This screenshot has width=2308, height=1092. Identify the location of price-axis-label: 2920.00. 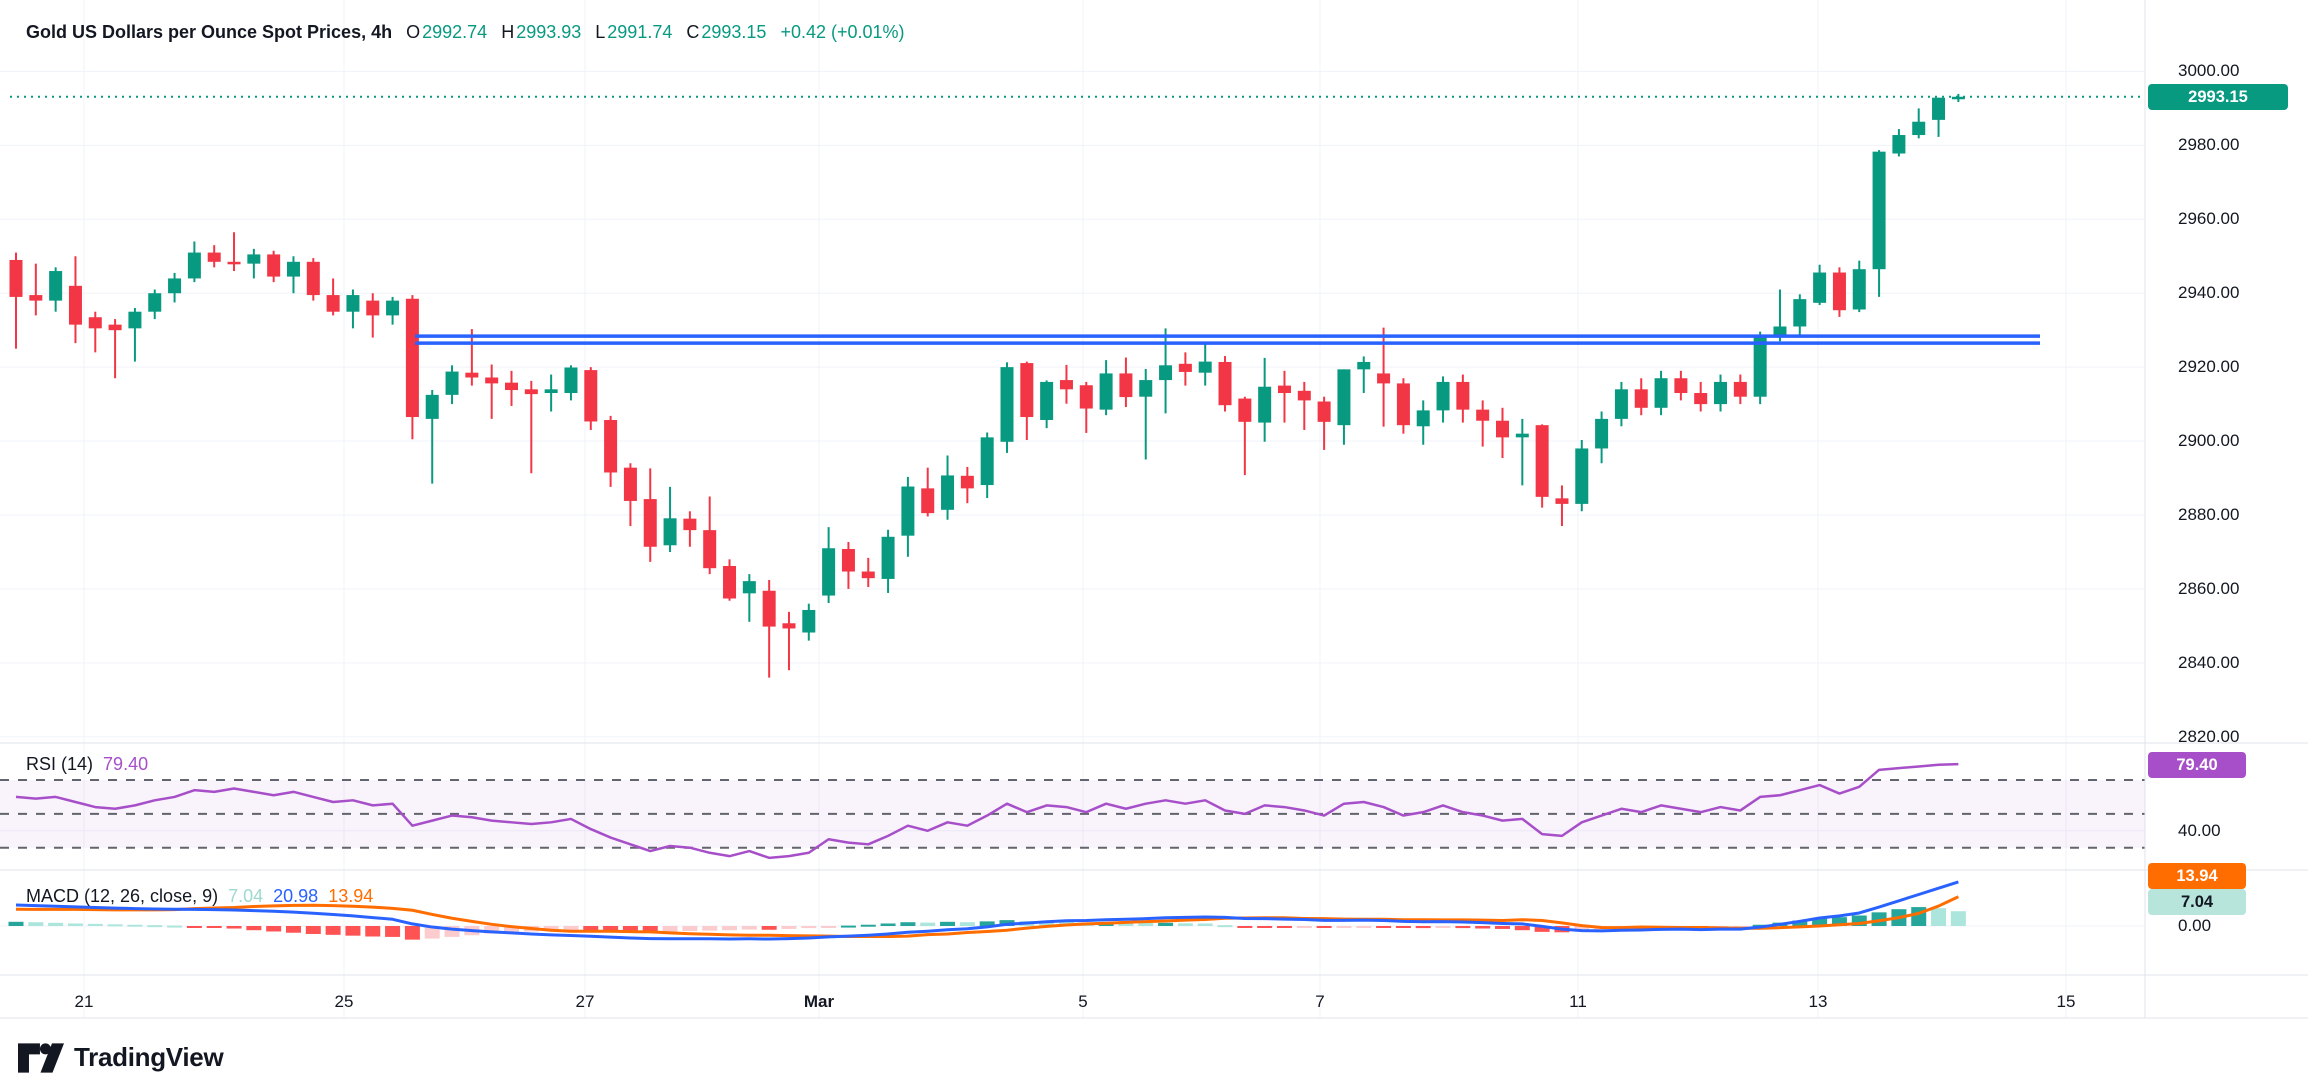
(2209, 367).